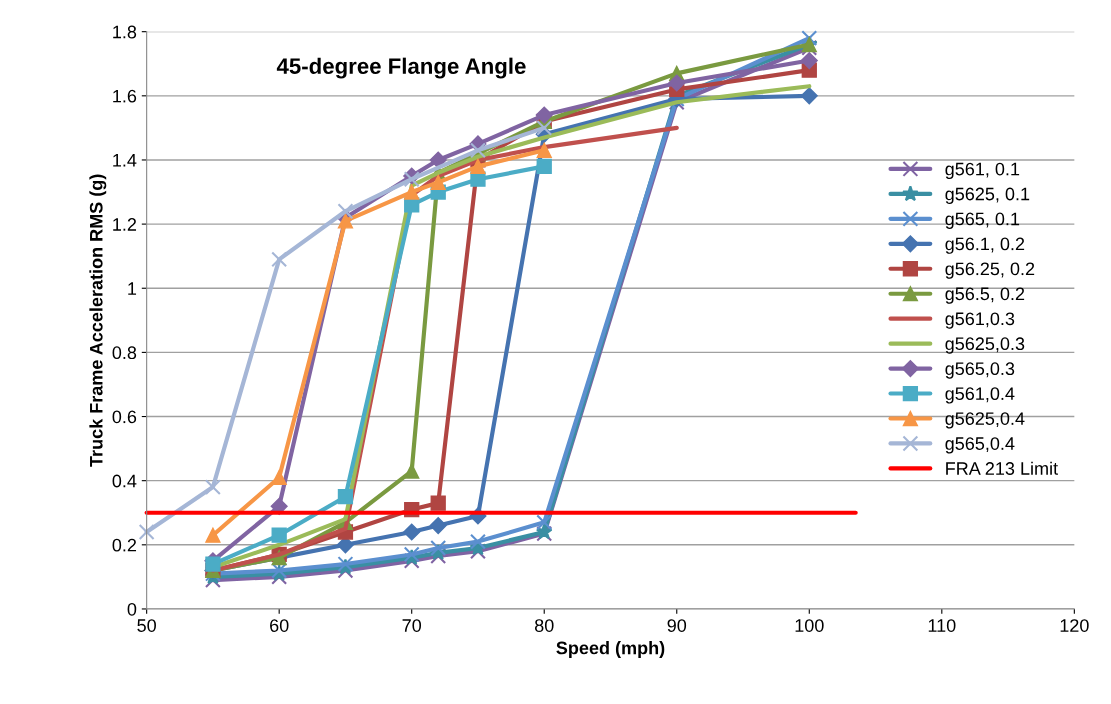 The image size is (1111, 704). Describe the element at coordinates (544, 625) in the screenshot. I see `x-tick-label: 80` at that location.